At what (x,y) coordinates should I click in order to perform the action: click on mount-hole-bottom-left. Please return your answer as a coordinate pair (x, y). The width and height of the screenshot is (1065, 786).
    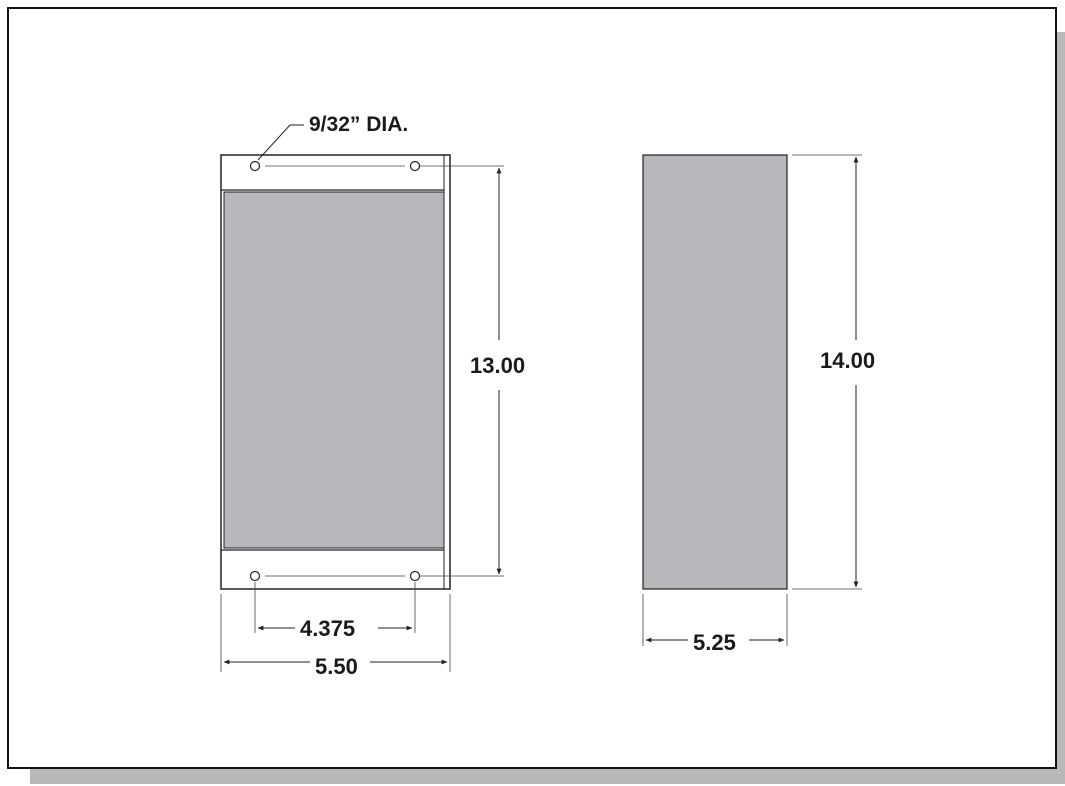
    Looking at the image, I should click on (255, 576).